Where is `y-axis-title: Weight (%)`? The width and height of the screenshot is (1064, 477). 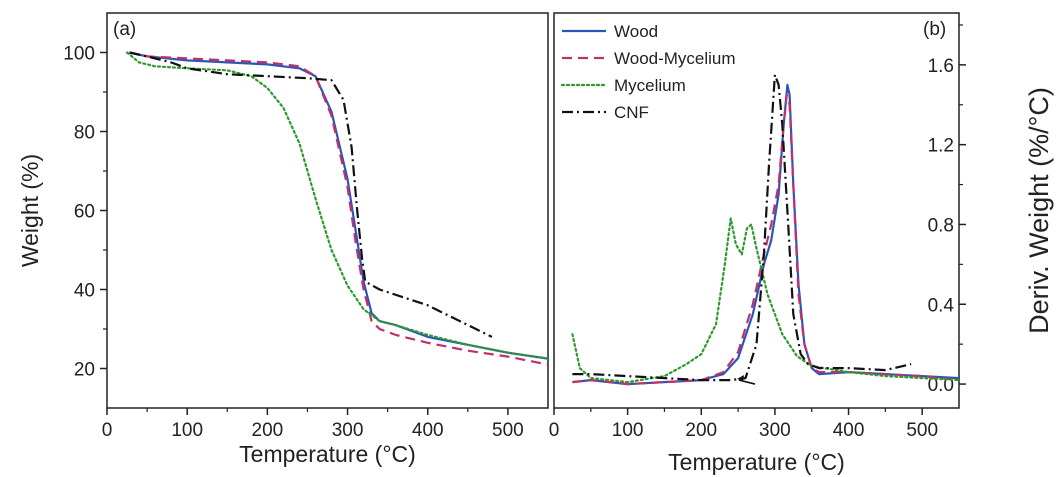
y-axis-title: Weight (%) is located at coordinates (30, 210).